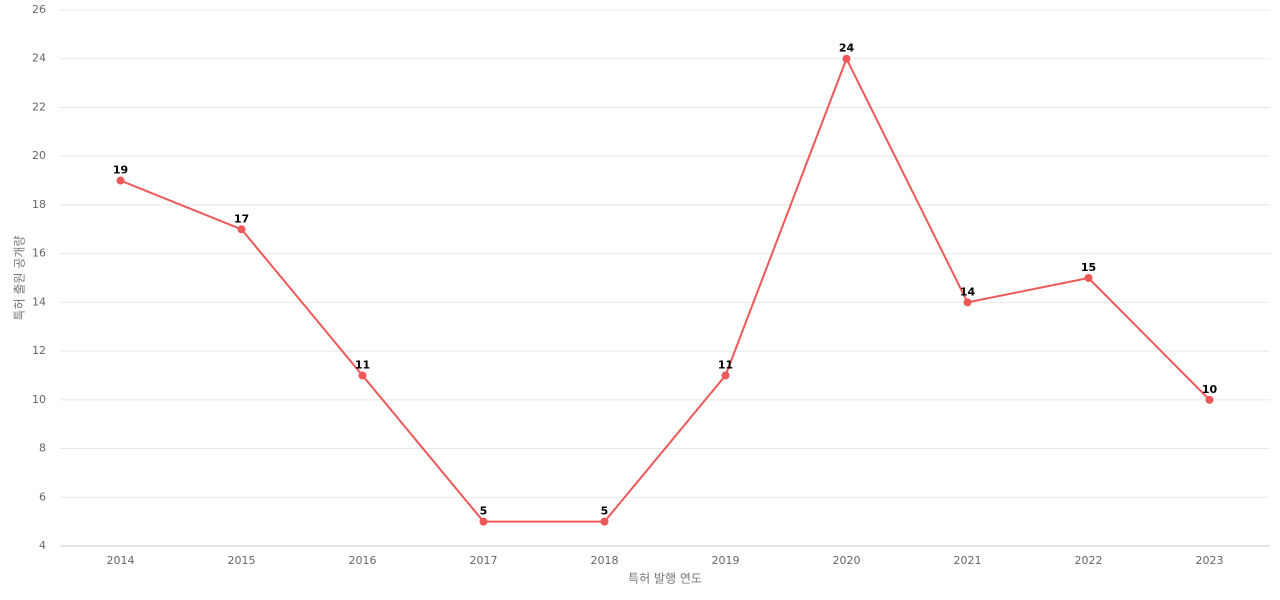 This screenshot has height=600, width=1280. What do you see at coordinates (1089, 560) in the screenshot?
I see `x-tick-label: 2022` at bounding box center [1089, 560].